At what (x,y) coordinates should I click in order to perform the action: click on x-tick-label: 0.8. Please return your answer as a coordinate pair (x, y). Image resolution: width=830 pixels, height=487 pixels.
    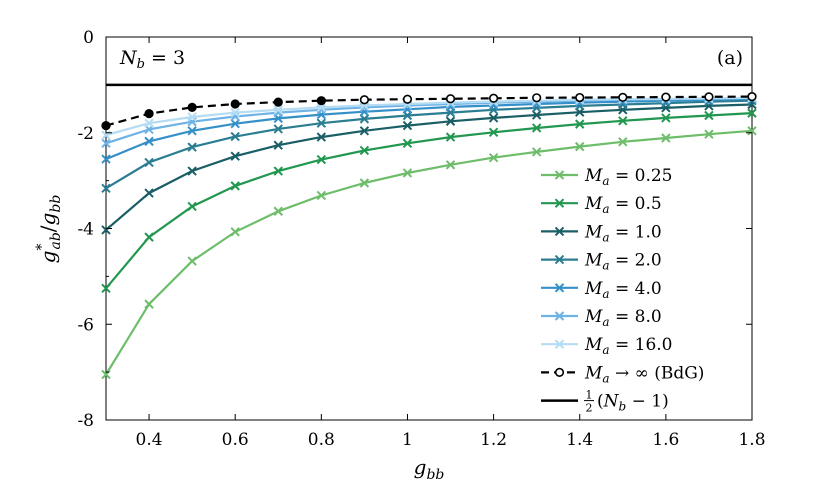
    Looking at the image, I should click on (321, 440).